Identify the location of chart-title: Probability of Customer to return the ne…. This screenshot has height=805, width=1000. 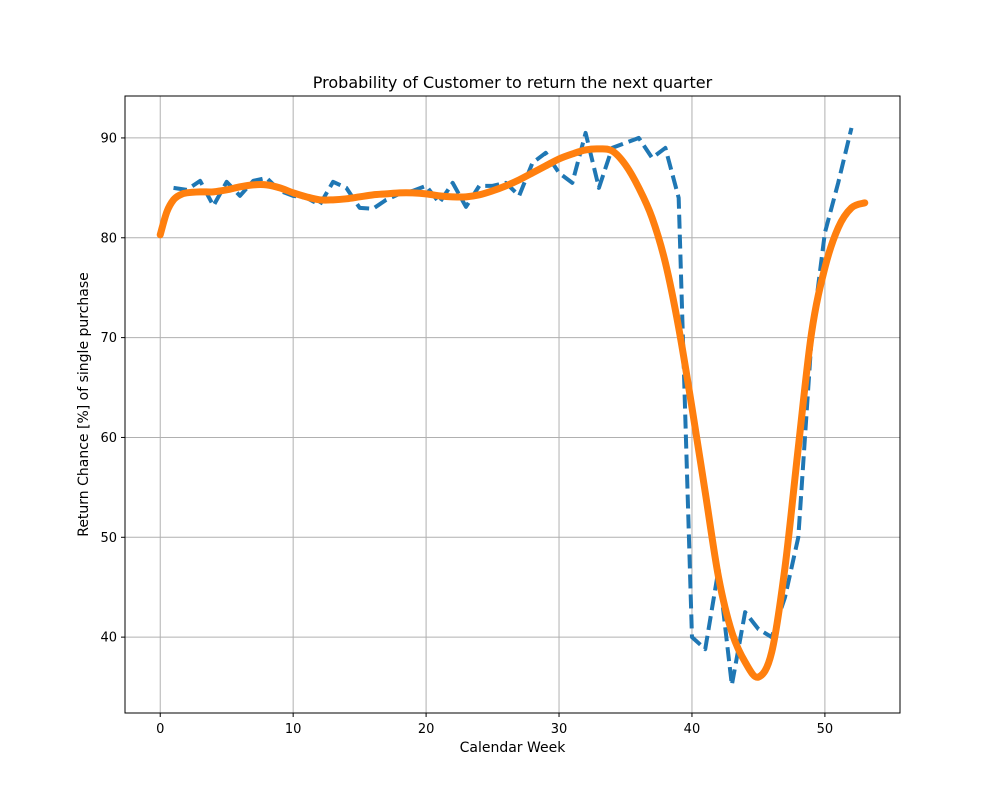
(513, 82).